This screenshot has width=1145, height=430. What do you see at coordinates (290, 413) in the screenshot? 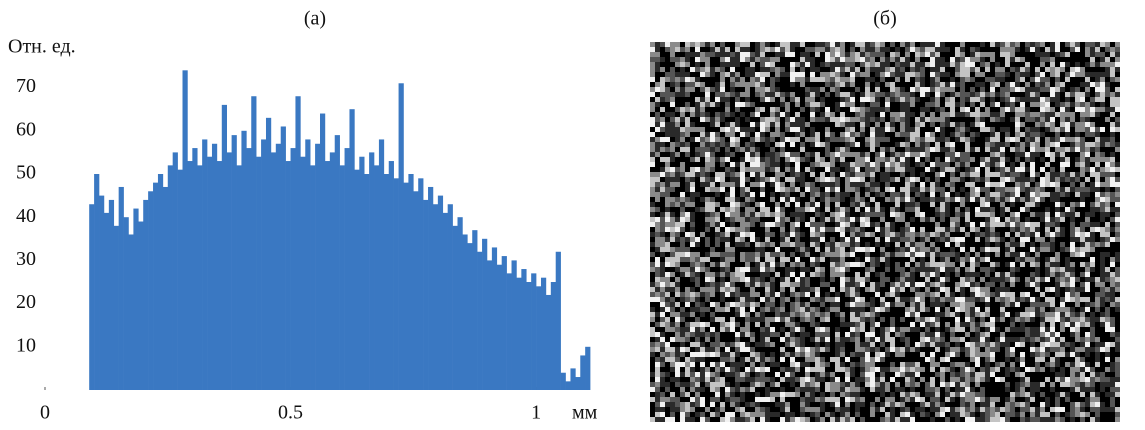
I see `x-tick-label: 0.5` at bounding box center [290, 413].